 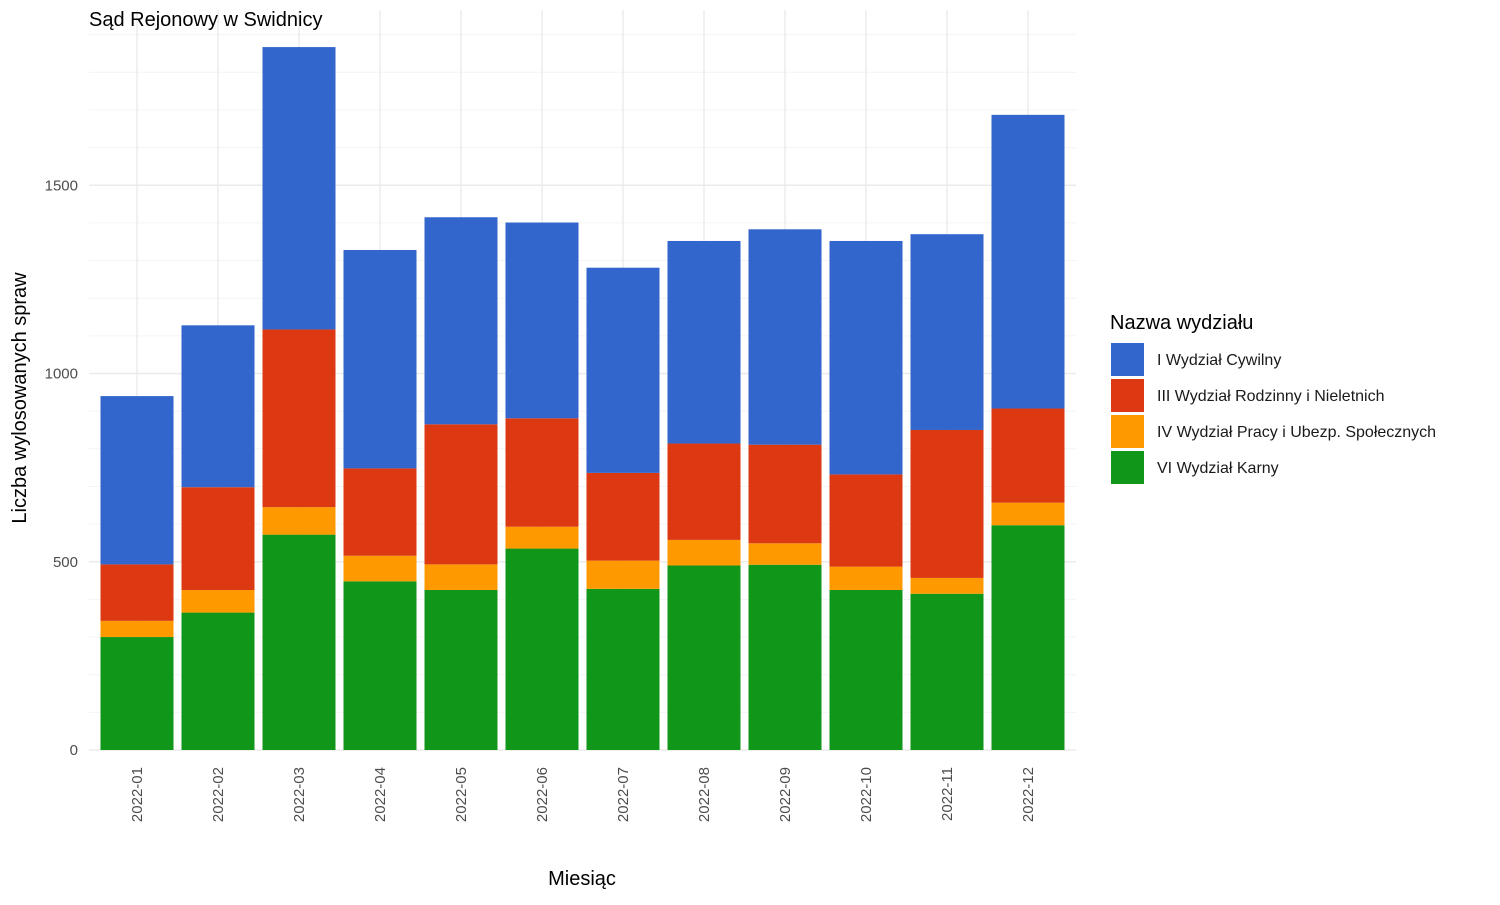 What do you see at coordinates (461, 494) in the screenshot?
I see `bar-segment-2022-05-s2` at bounding box center [461, 494].